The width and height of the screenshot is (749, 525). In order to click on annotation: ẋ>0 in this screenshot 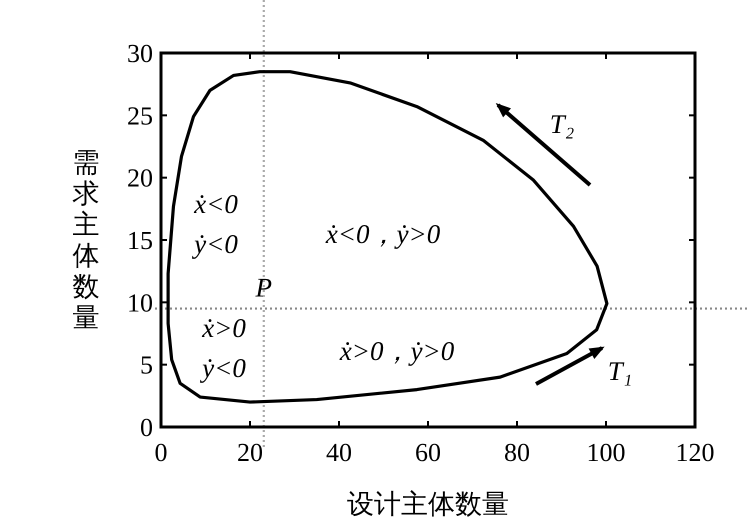, I will do `click(223, 328)`.